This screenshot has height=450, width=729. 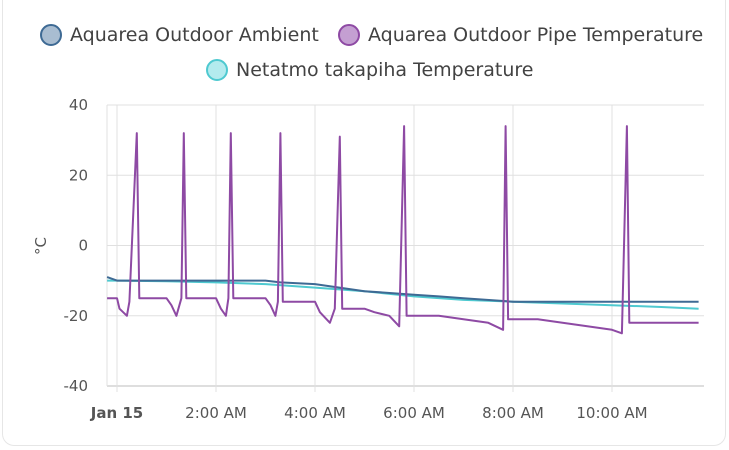 What do you see at coordinates (78, 175) in the screenshot?
I see `y-tick-label: 20` at bounding box center [78, 175].